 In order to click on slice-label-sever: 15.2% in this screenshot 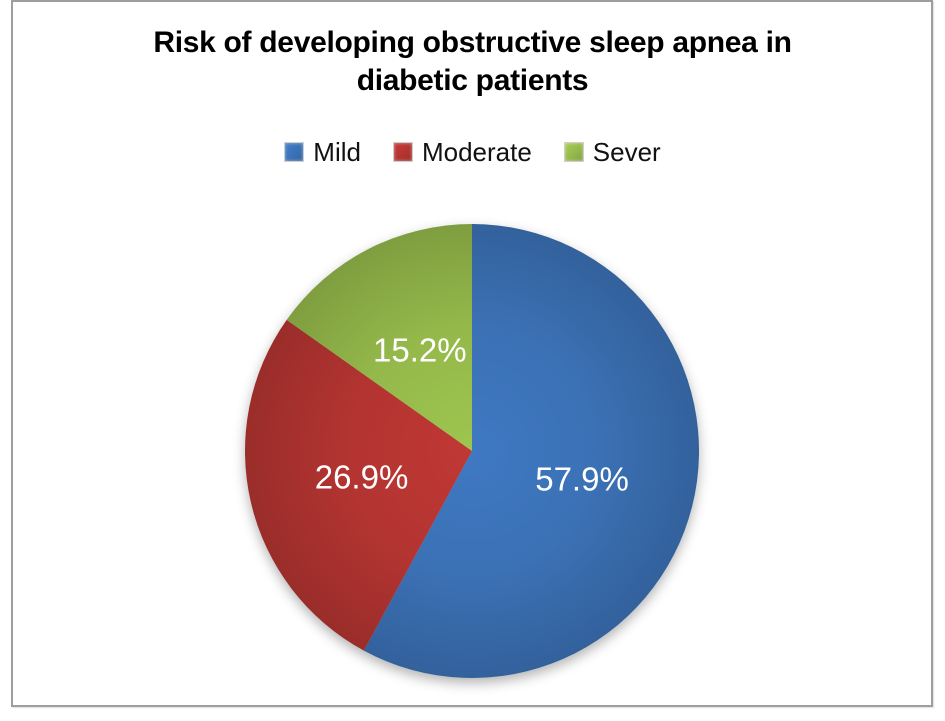, I will do `click(420, 350)`.